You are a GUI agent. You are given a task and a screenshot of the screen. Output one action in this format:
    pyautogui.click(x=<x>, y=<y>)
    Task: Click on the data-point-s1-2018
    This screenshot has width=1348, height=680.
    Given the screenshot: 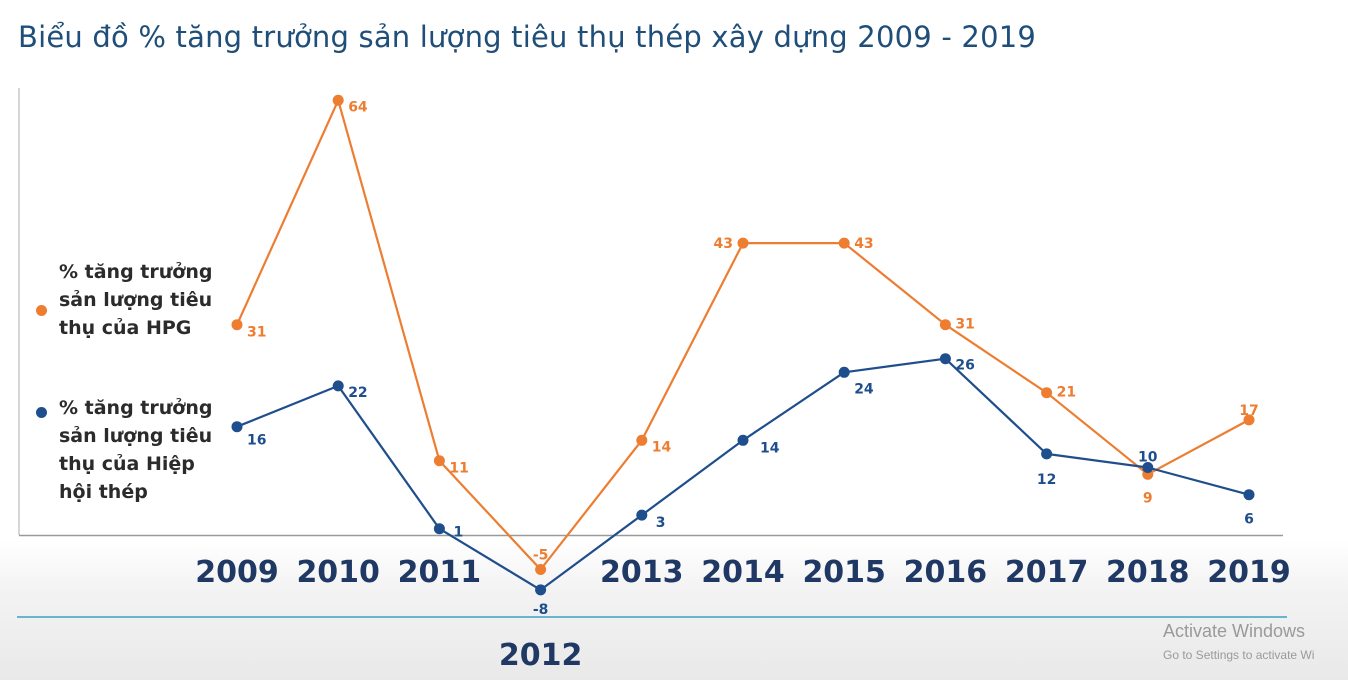 What is the action you would take?
    pyautogui.click(x=1148, y=467)
    